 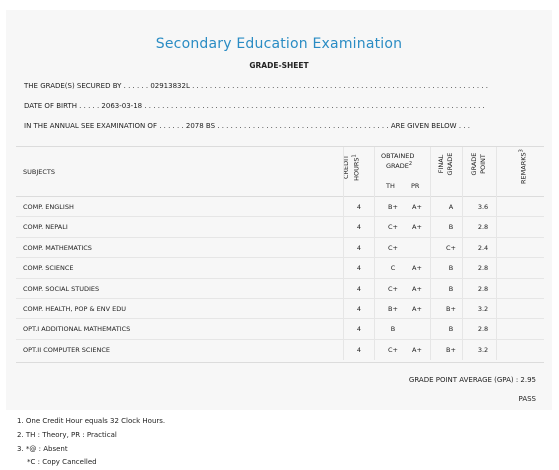 What do you see at coordinates (48, 207) in the screenshot?
I see `subject-cell: COMP. ENGLISH` at bounding box center [48, 207].